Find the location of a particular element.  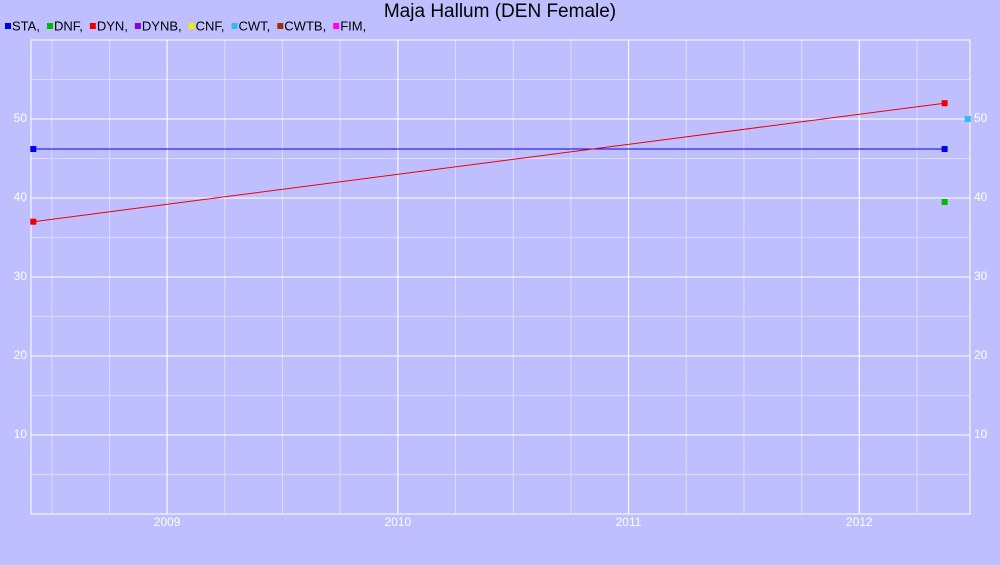

y2-tick-label: 30 is located at coordinates (981, 276).